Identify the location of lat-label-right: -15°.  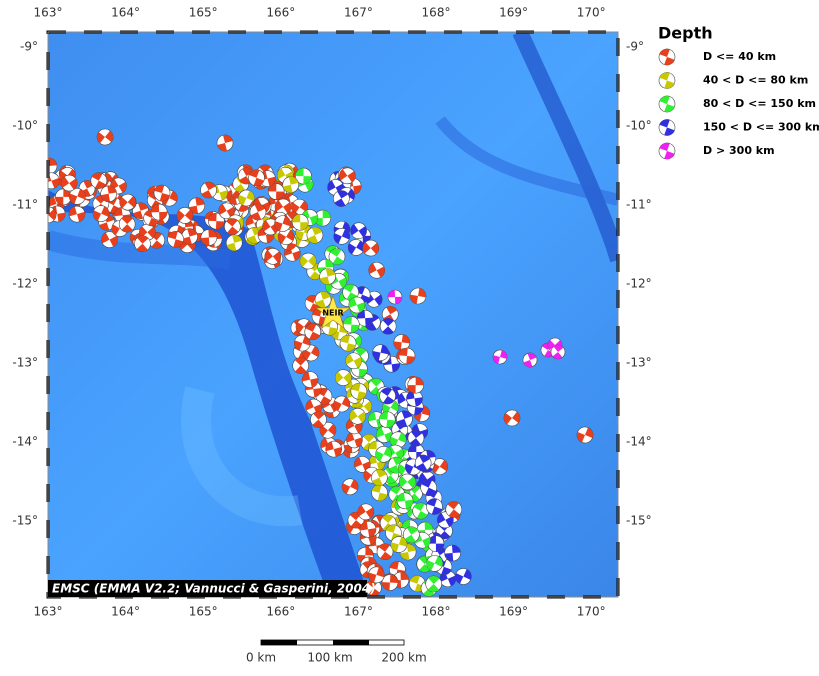
(639, 521).